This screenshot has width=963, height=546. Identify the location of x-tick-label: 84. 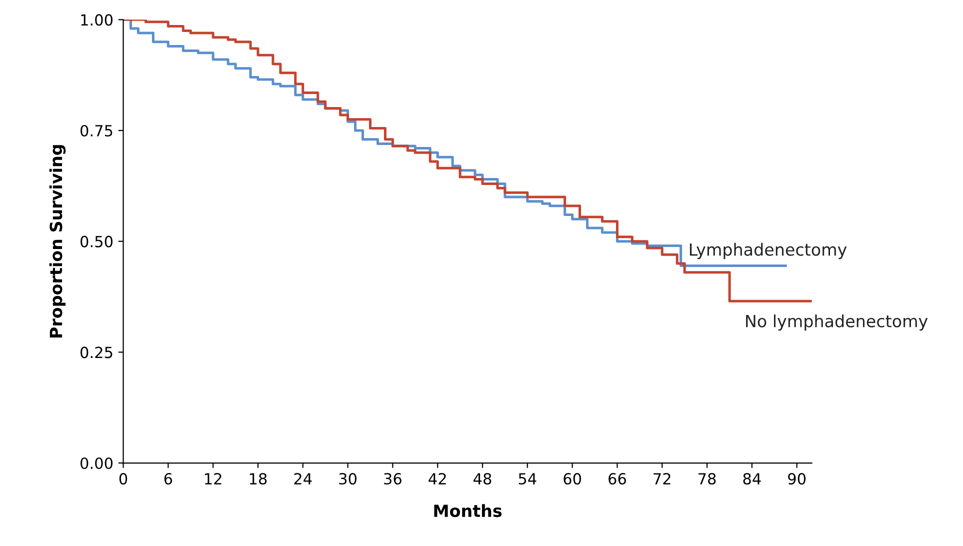
(752, 479).